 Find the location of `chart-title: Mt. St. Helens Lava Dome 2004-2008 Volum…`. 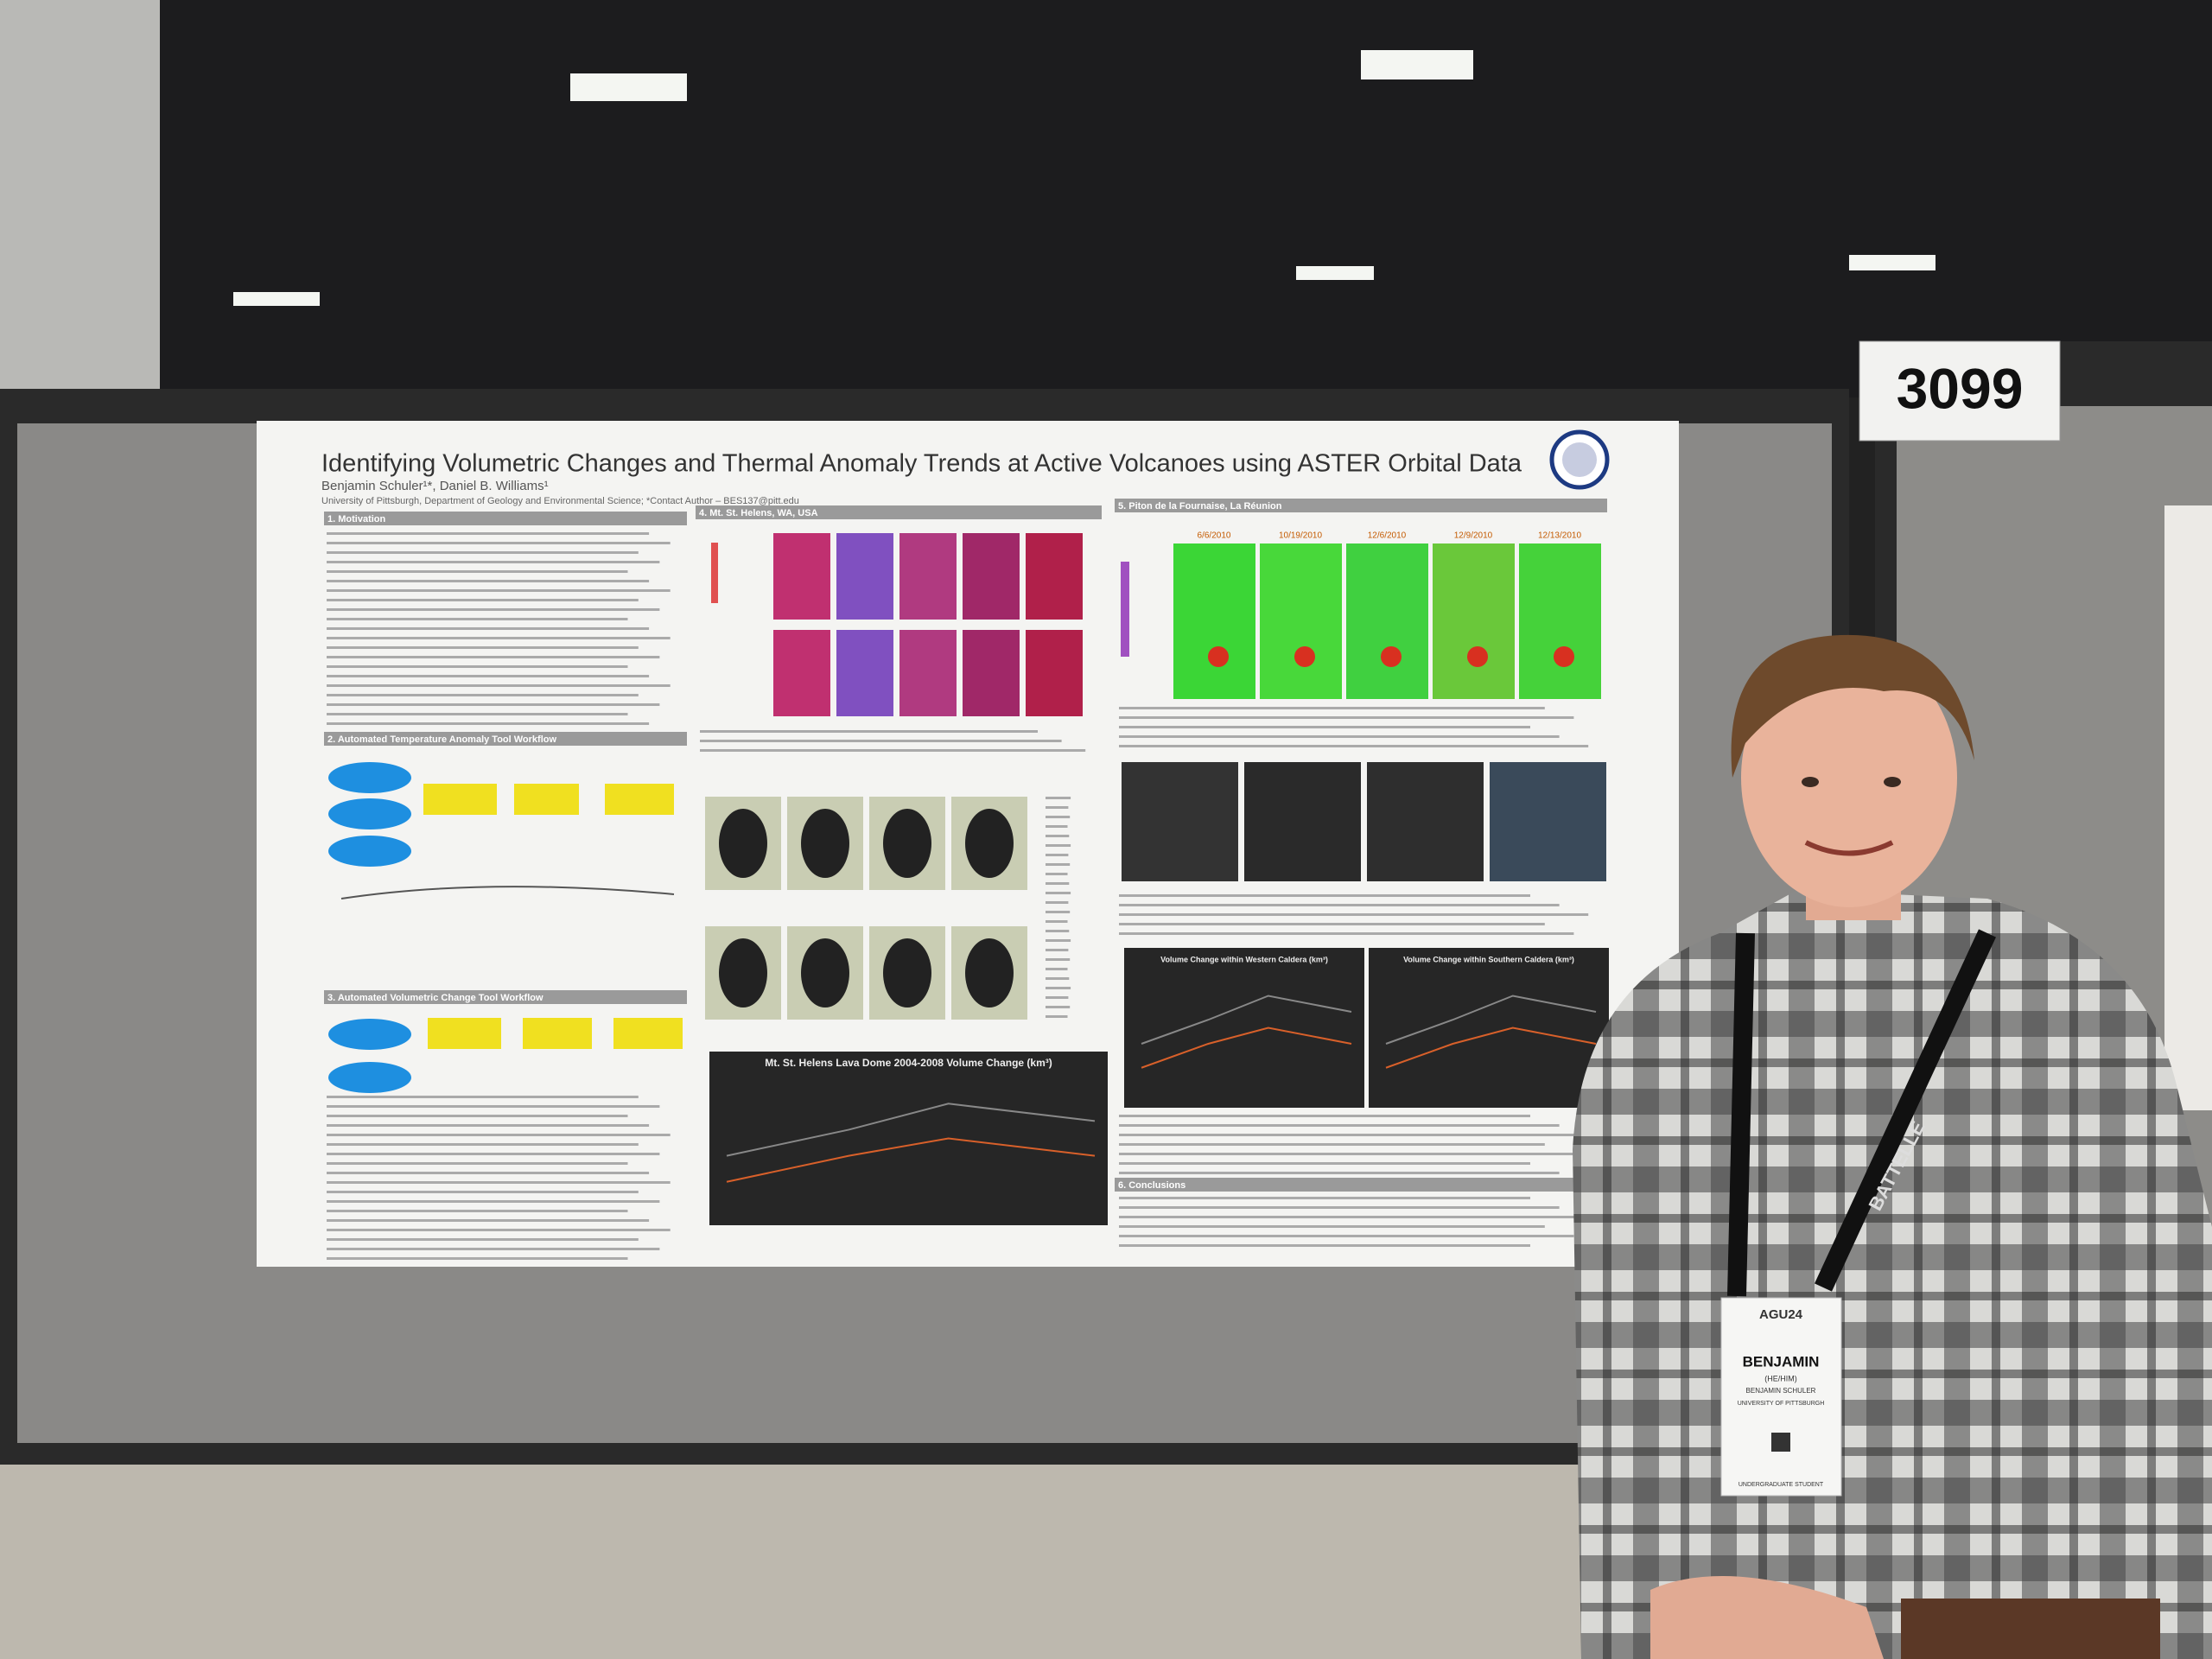

chart-title: Mt. St. Helens Lava Dome 2004-2008 Volum… is located at coordinates (909, 1063).